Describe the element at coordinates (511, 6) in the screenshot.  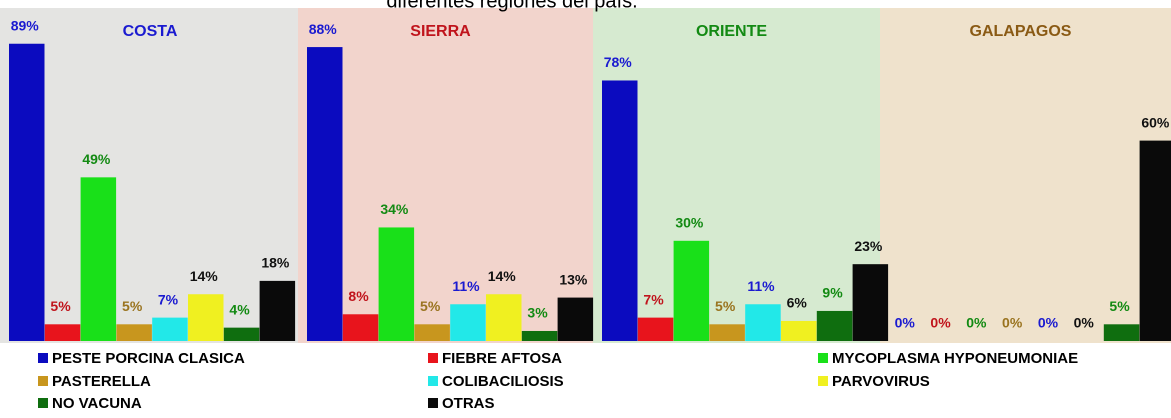
I see `chart-title: diferentes regiones del país.` at that location.